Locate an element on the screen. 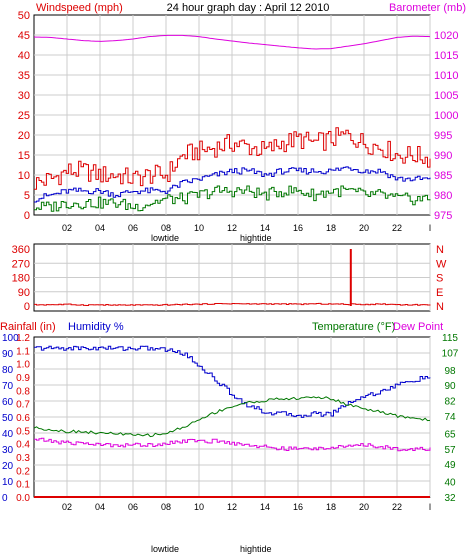  y-tick-label-direction: 180 is located at coordinates (21, 279).